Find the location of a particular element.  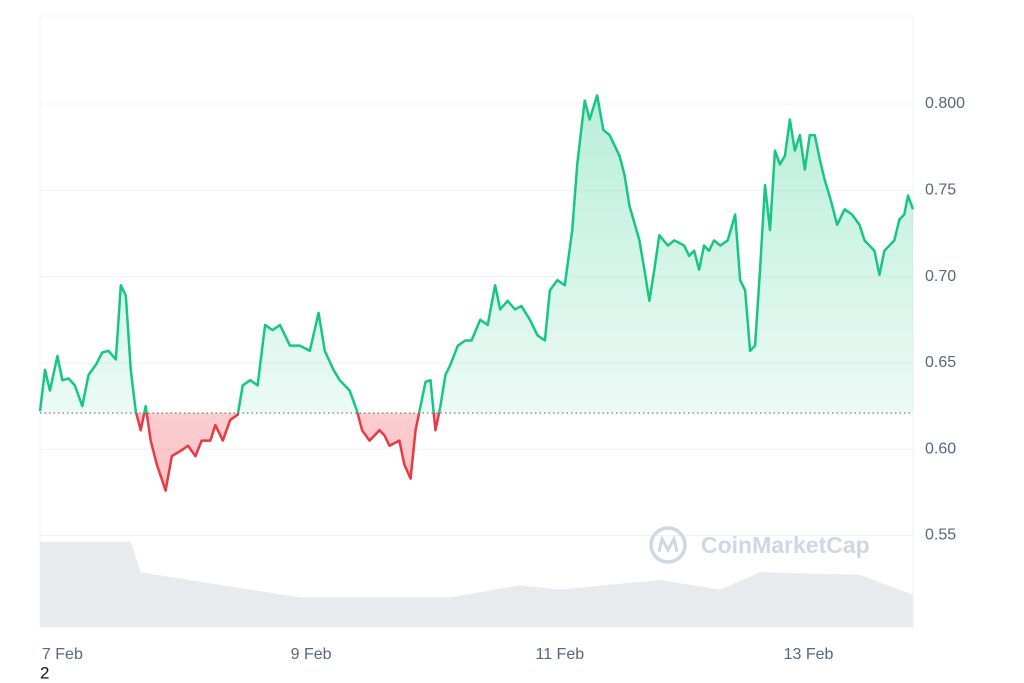

y-tick-label: 0.75 is located at coordinates (940, 190).